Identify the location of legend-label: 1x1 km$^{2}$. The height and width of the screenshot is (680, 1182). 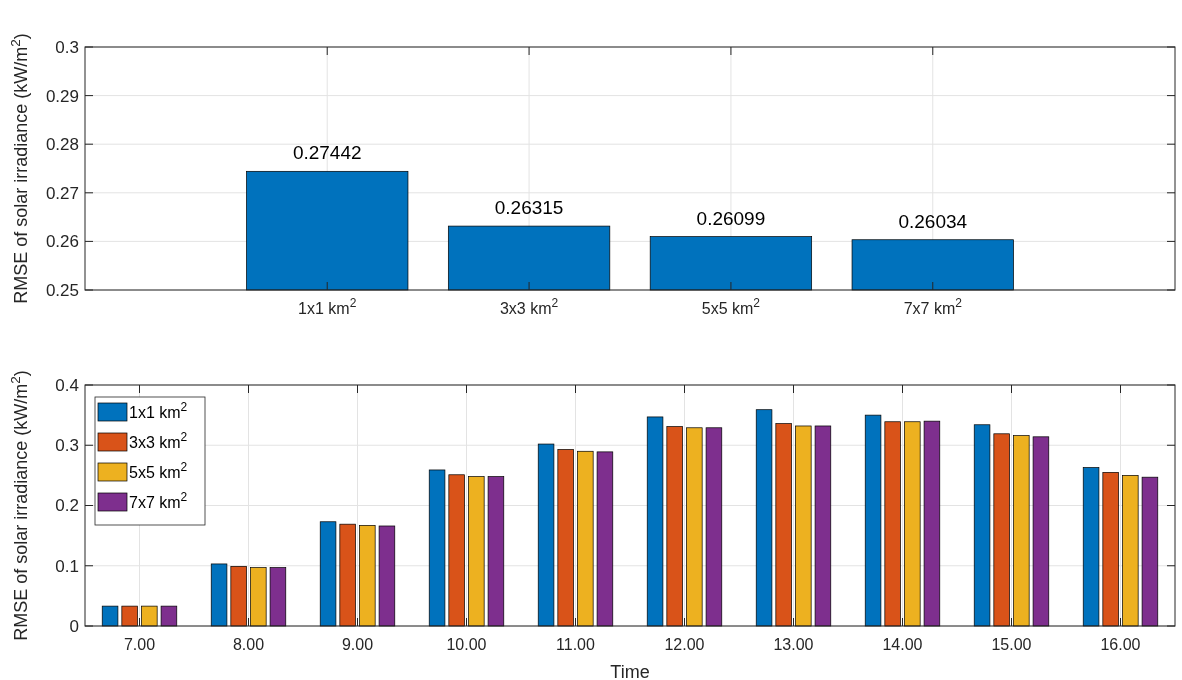
(158, 410).